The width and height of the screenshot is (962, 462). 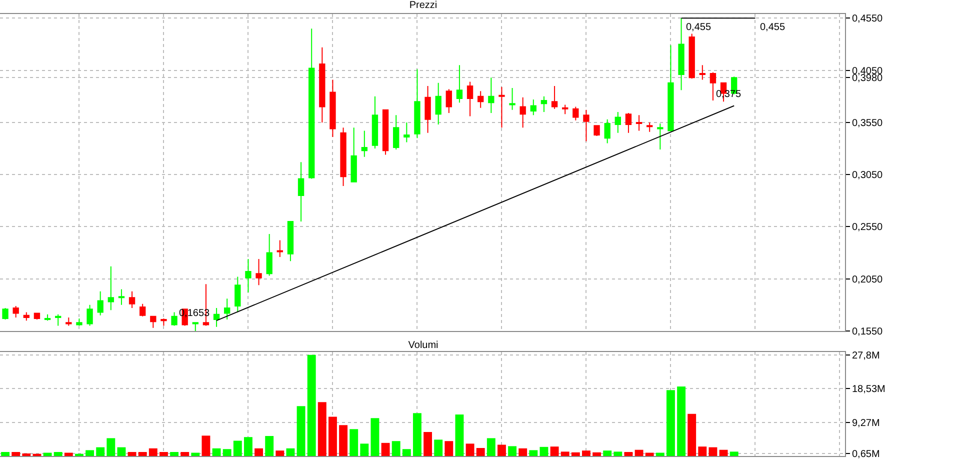 What do you see at coordinates (773, 27) in the screenshot?
I see `ref-line-label: 0,455` at bounding box center [773, 27].